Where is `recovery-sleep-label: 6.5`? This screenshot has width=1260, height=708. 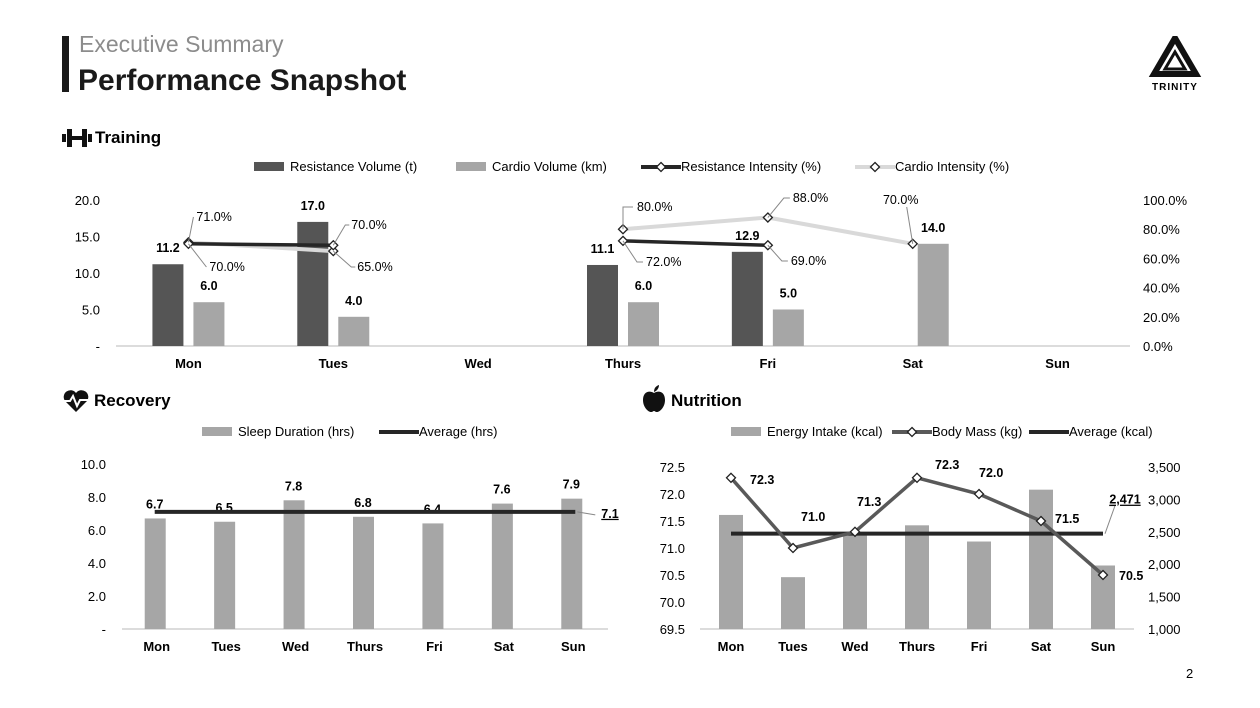 recovery-sleep-label: 6.5 is located at coordinates (223, 508).